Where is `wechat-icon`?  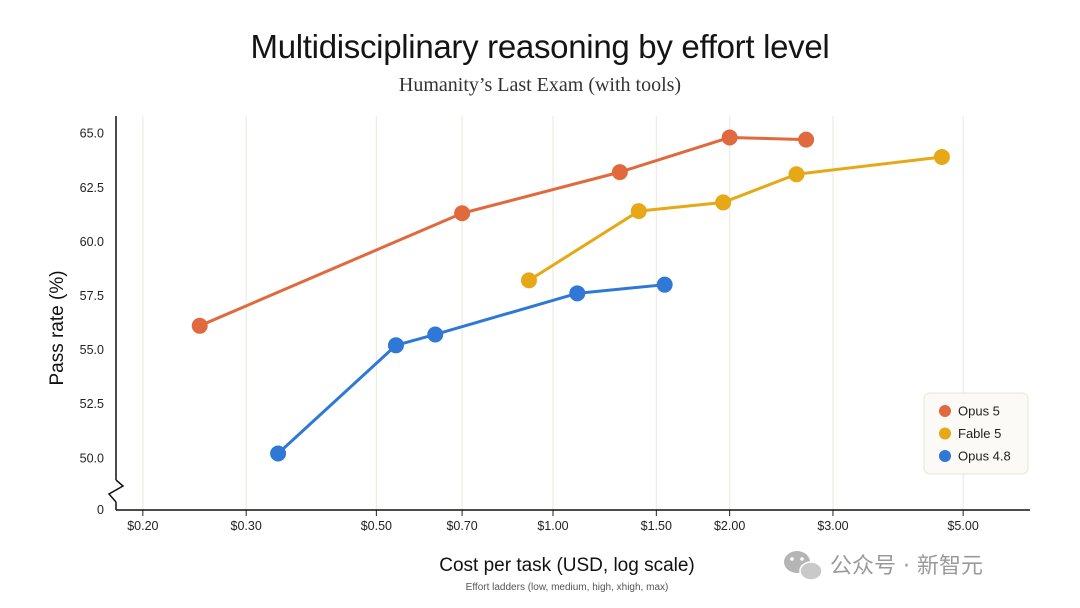 wechat-icon is located at coordinates (803, 566).